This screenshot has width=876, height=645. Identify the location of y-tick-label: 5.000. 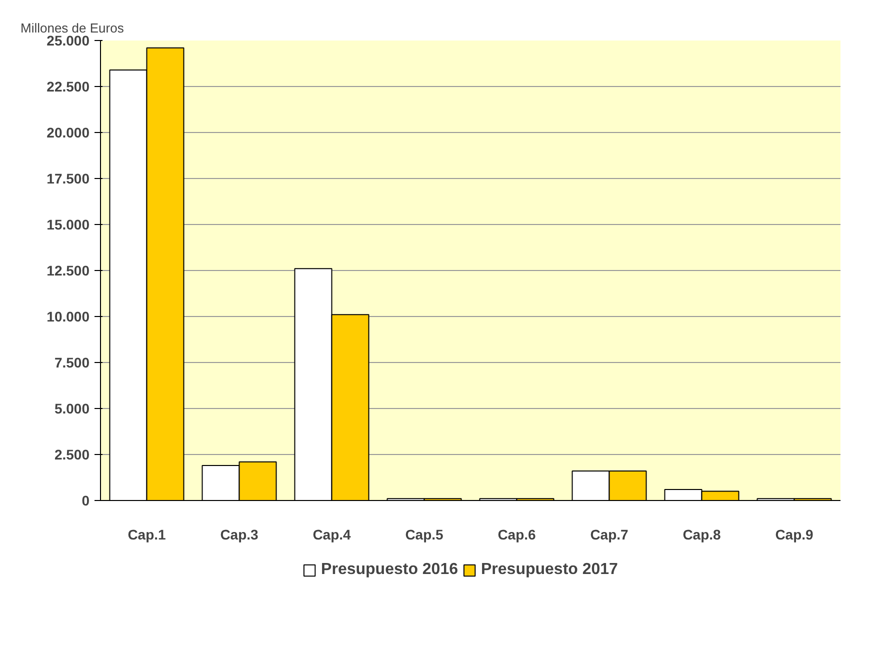
(72, 408).